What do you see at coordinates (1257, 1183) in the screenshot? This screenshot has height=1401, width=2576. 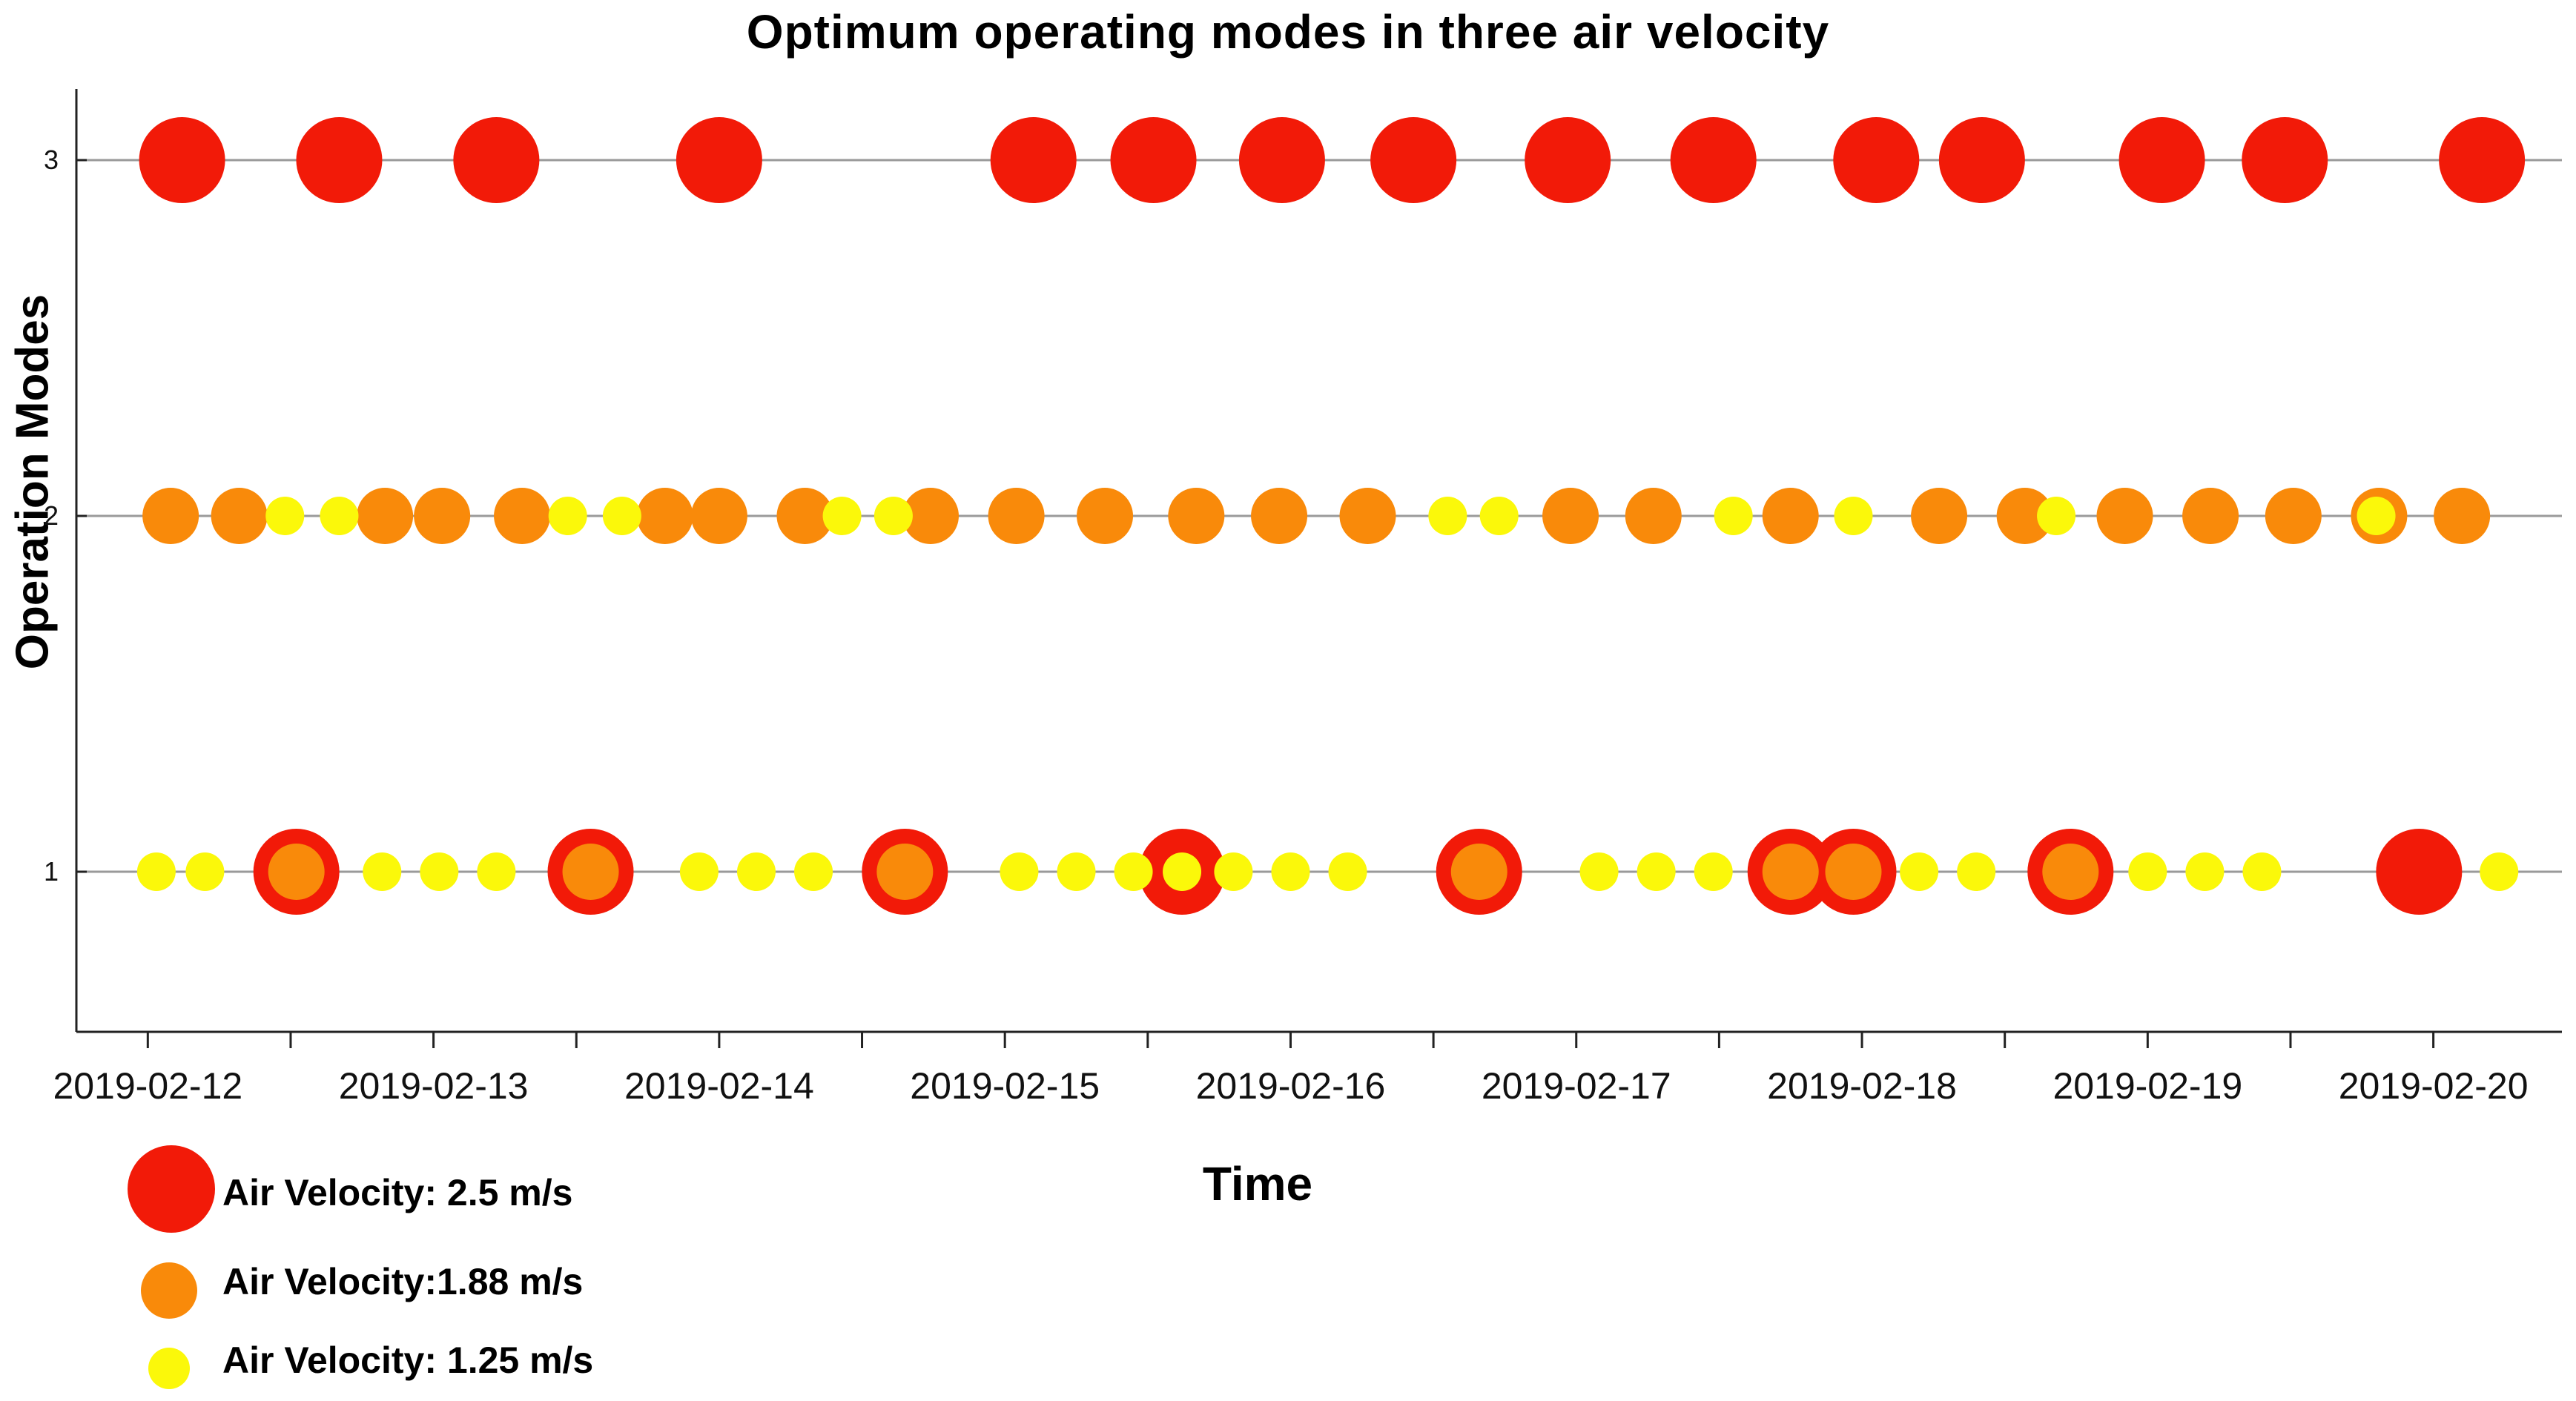 I see `x-axis-label: Time` at bounding box center [1257, 1183].